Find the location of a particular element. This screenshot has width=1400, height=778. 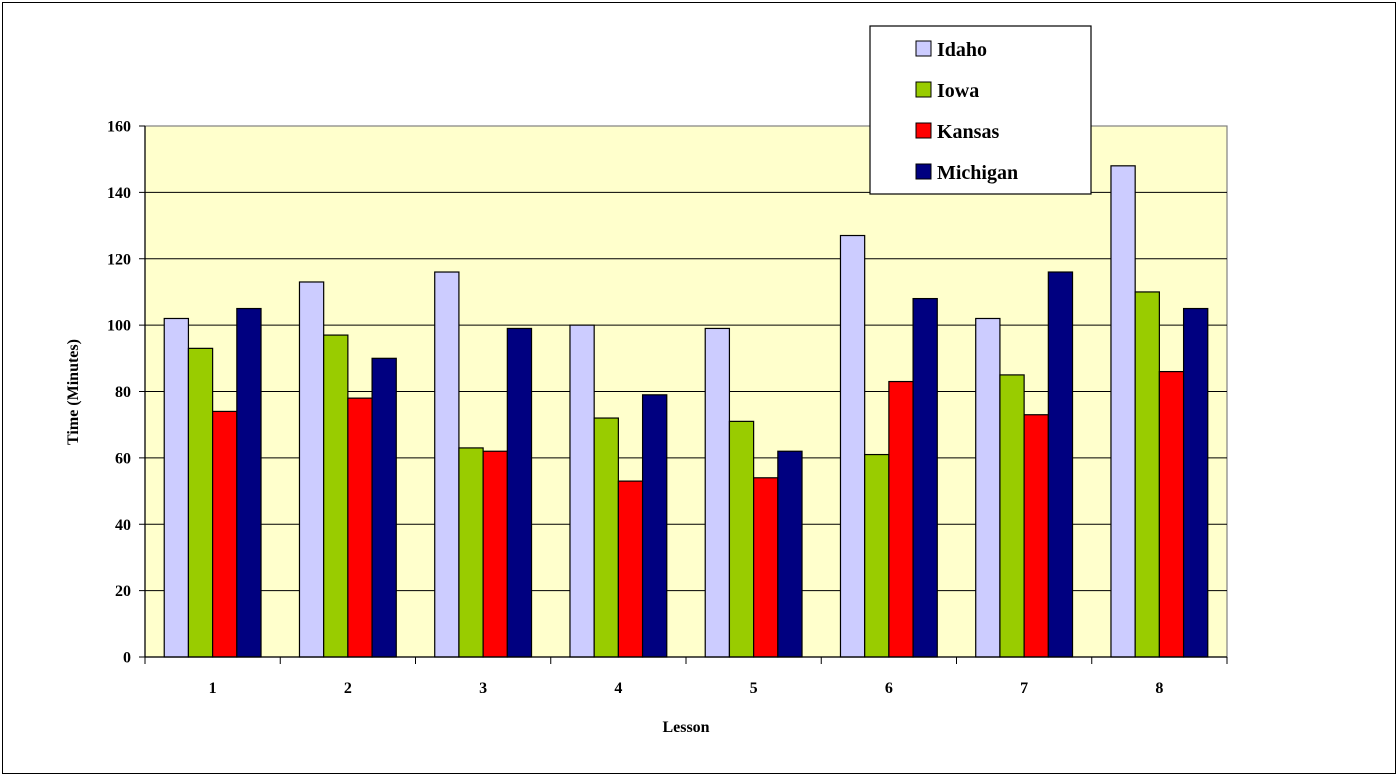

x-tick-label: 1 is located at coordinates (213, 688).